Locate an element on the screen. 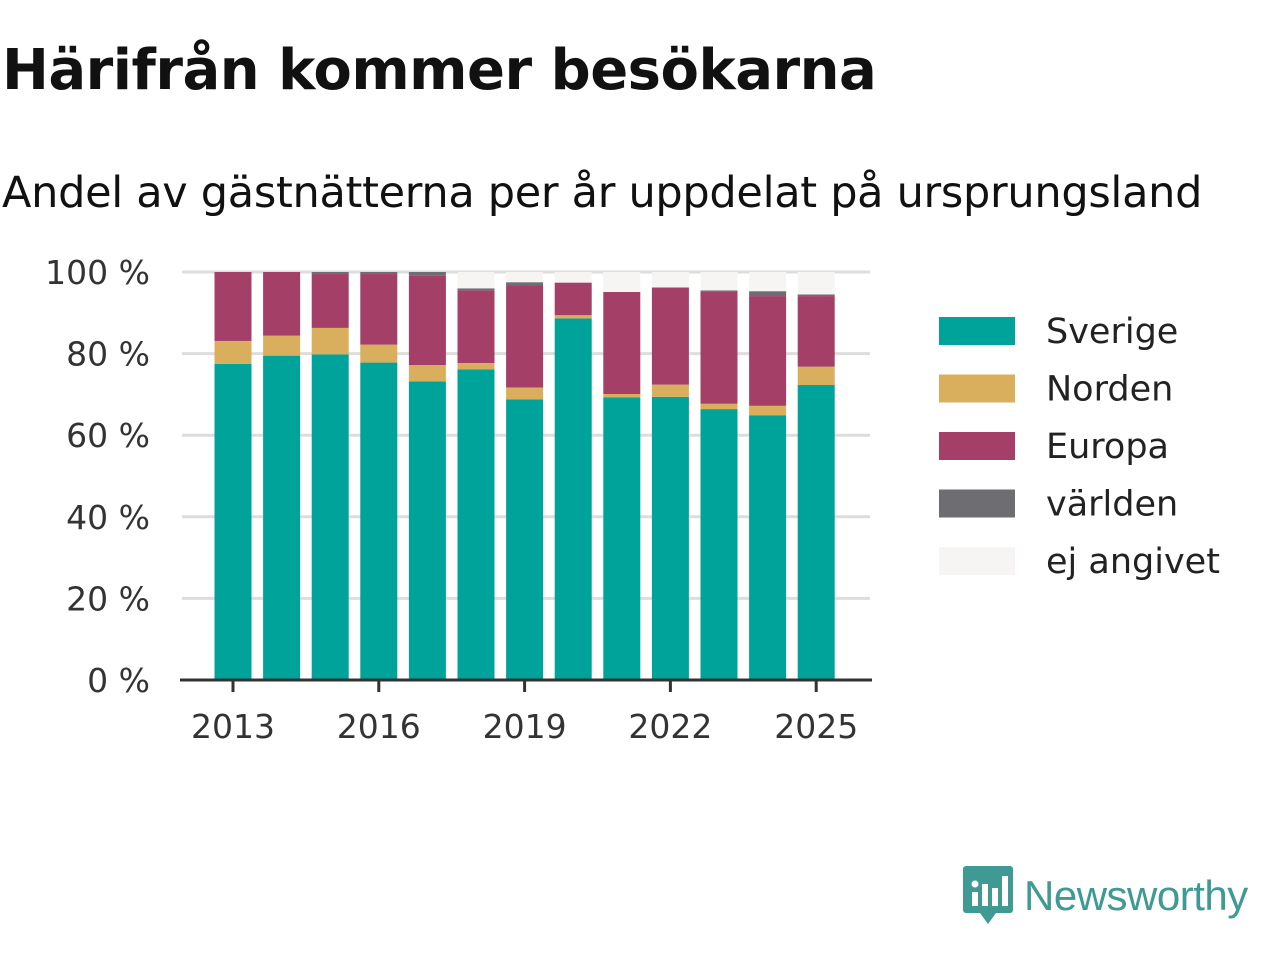 The height and width of the screenshot is (960, 1280). bar-stack-2015 is located at coordinates (330, 476).